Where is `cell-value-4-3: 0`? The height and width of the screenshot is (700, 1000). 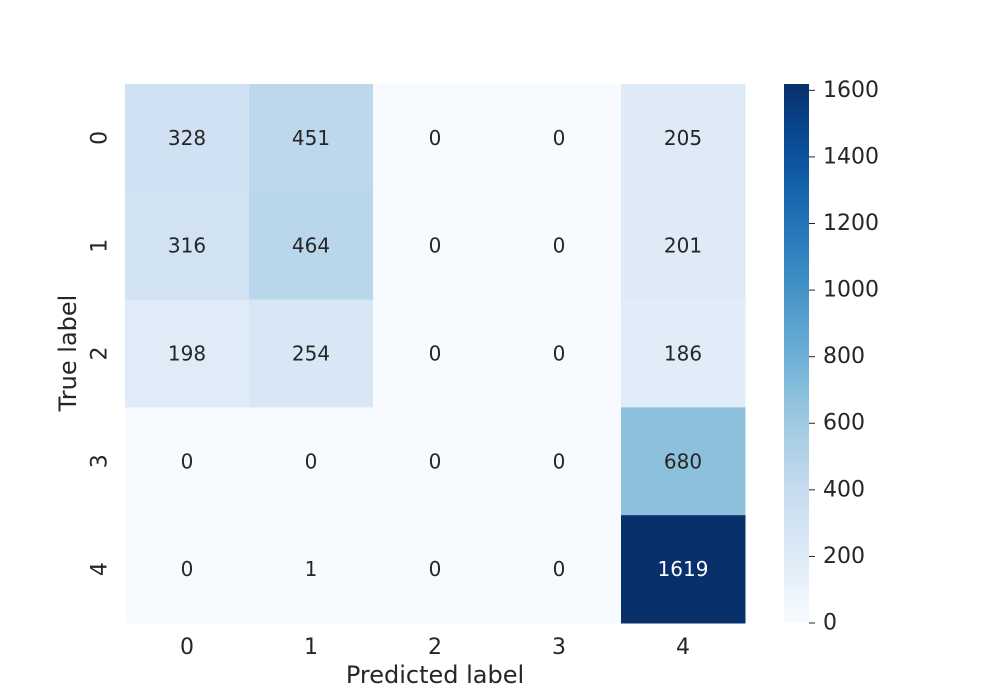 cell-value-4-3: 0 is located at coordinates (559, 569).